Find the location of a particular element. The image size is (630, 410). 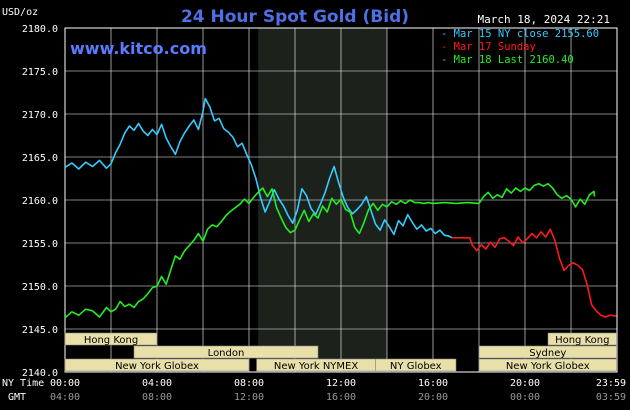

y-tick-label: 2145.0 is located at coordinates (40, 330).